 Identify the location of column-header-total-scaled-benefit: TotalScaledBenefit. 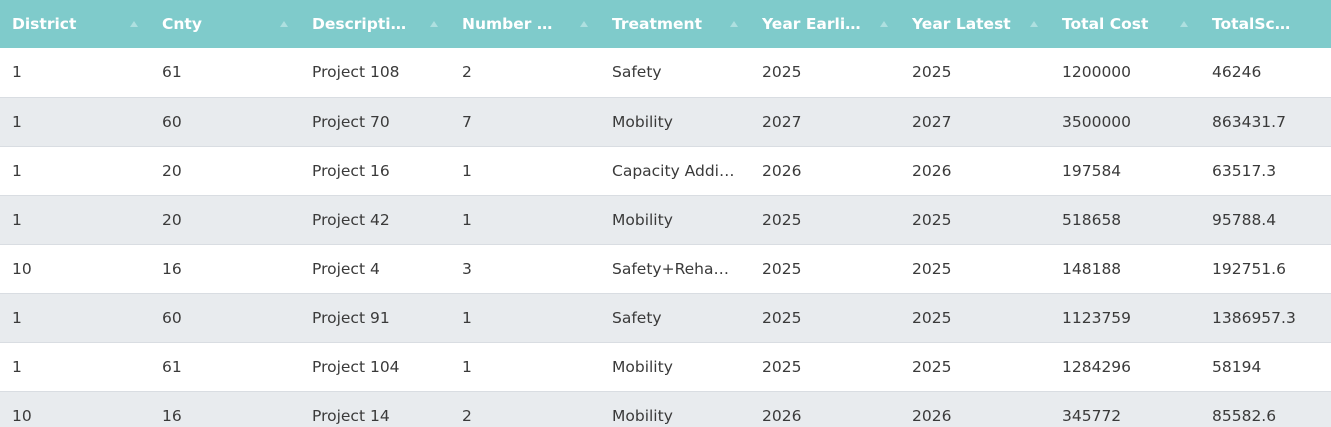
(1265, 24).